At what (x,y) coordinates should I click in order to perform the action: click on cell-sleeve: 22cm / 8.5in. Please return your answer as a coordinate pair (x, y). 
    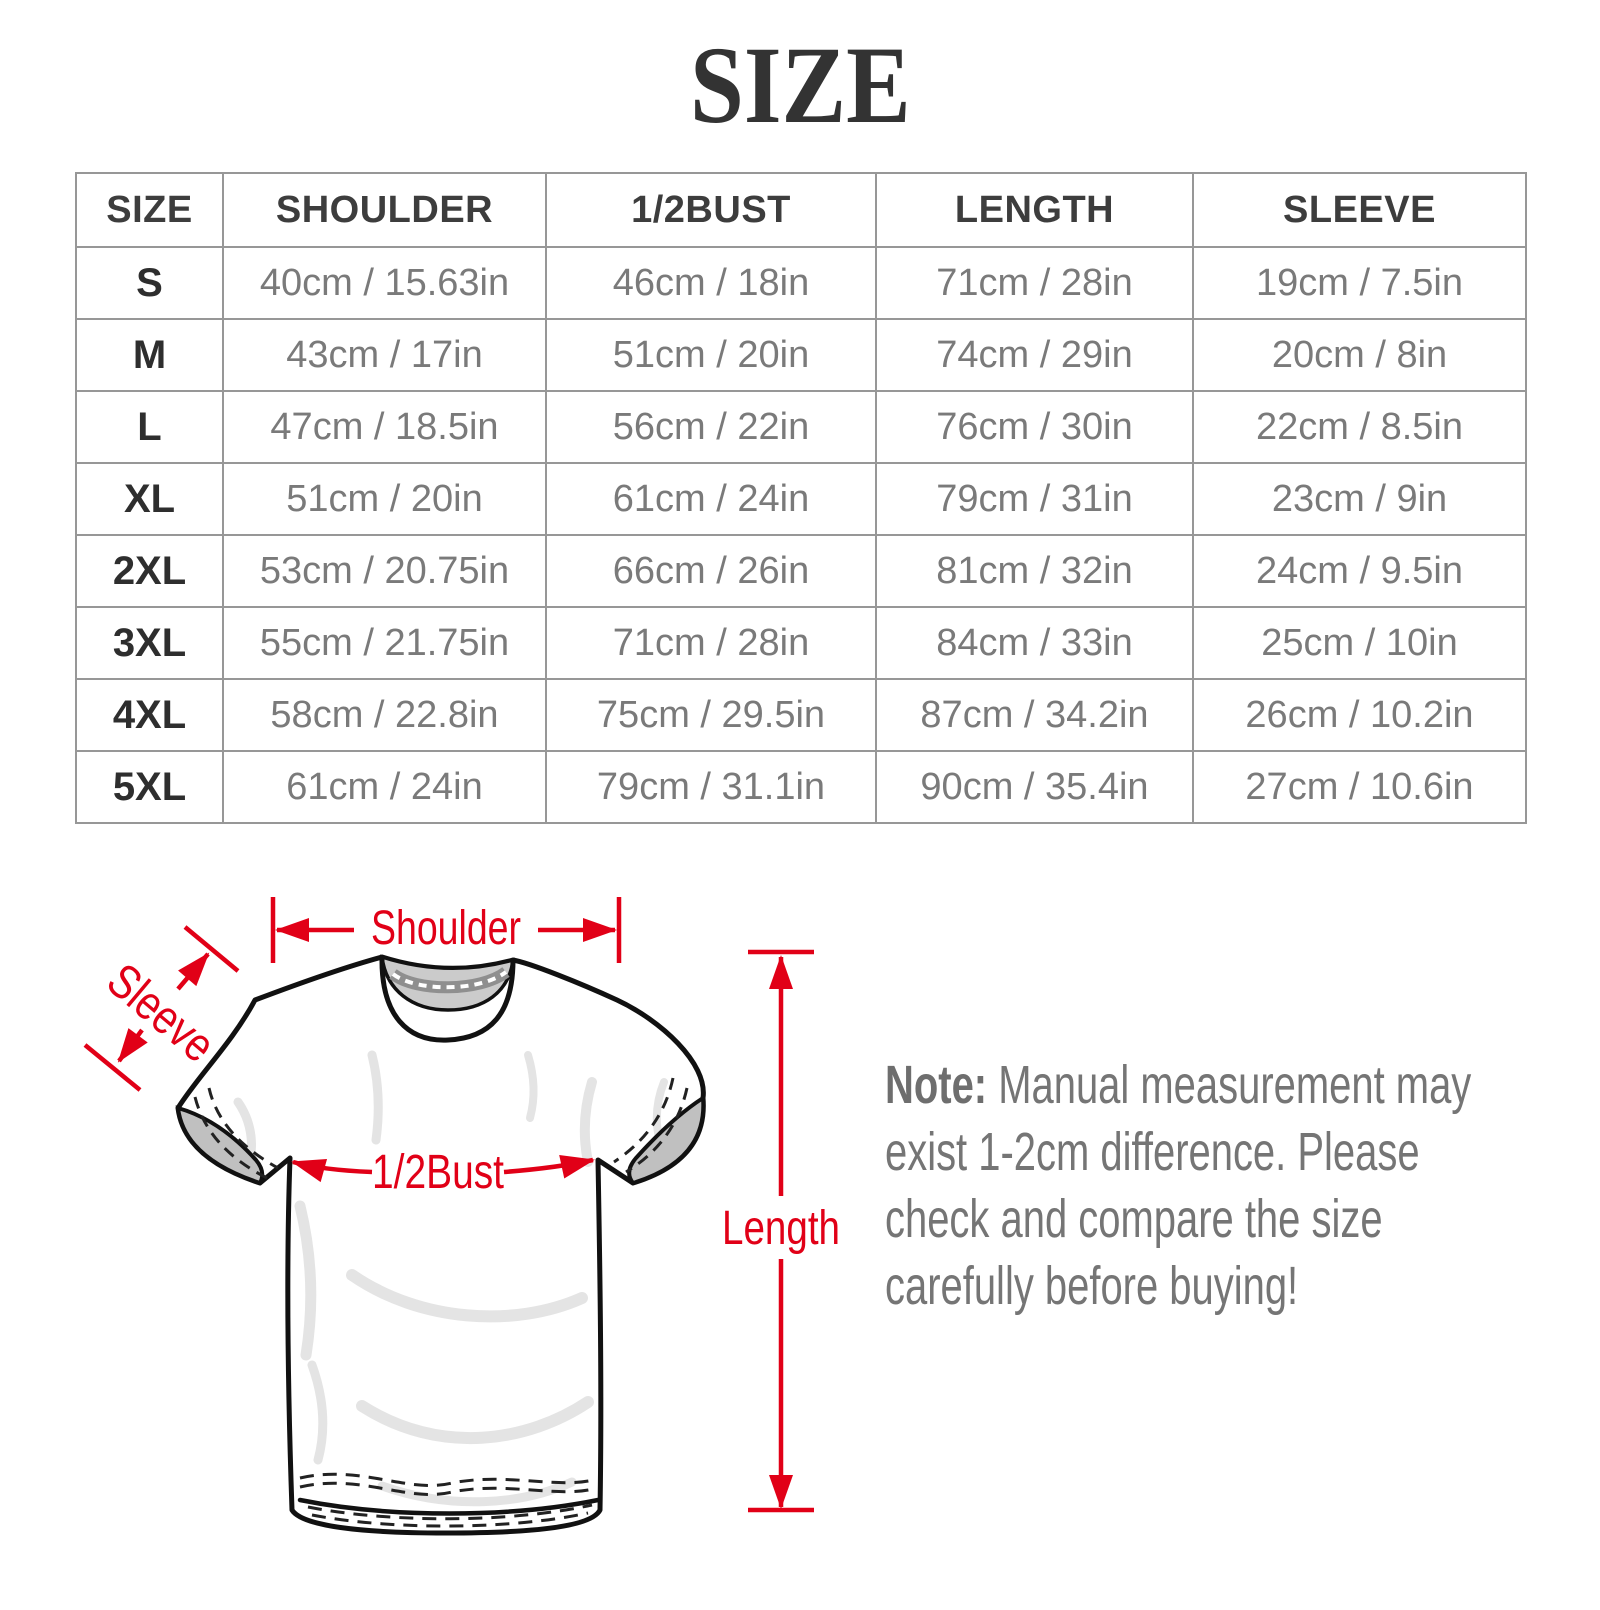
    Looking at the image, I should click on (1359, 427).